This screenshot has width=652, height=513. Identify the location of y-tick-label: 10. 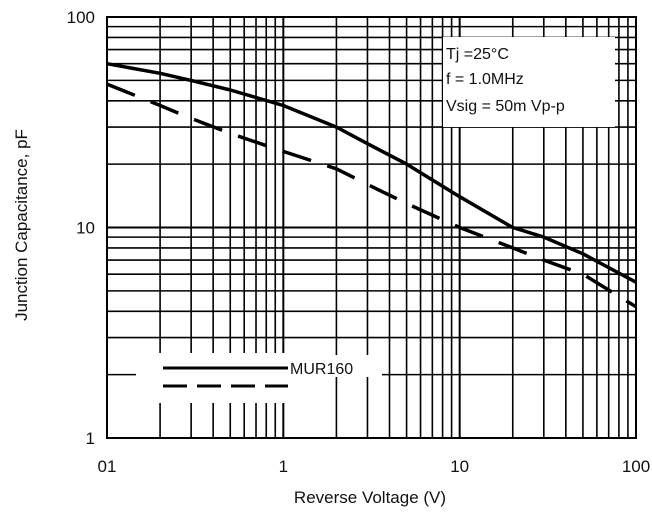
(85, 228).